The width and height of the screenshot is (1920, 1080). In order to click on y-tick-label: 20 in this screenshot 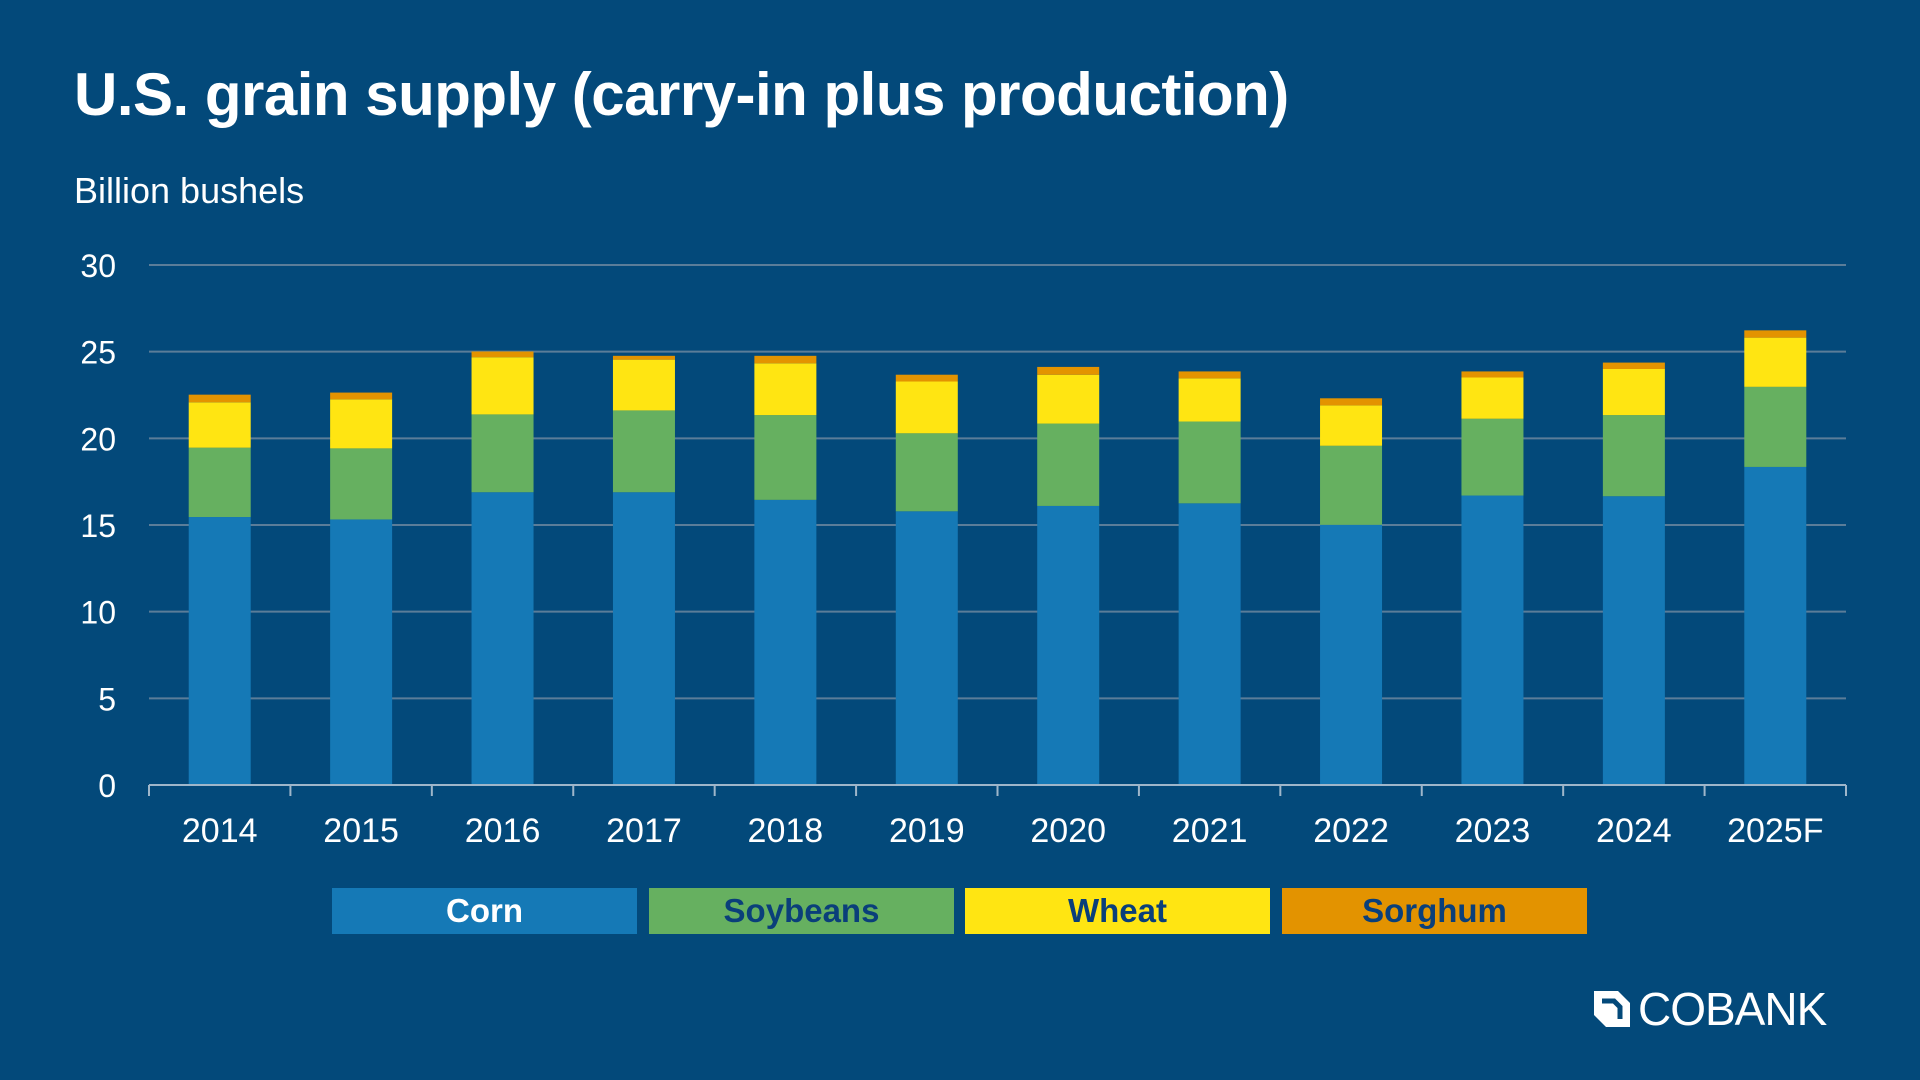, I will do `click(98, 439)`.